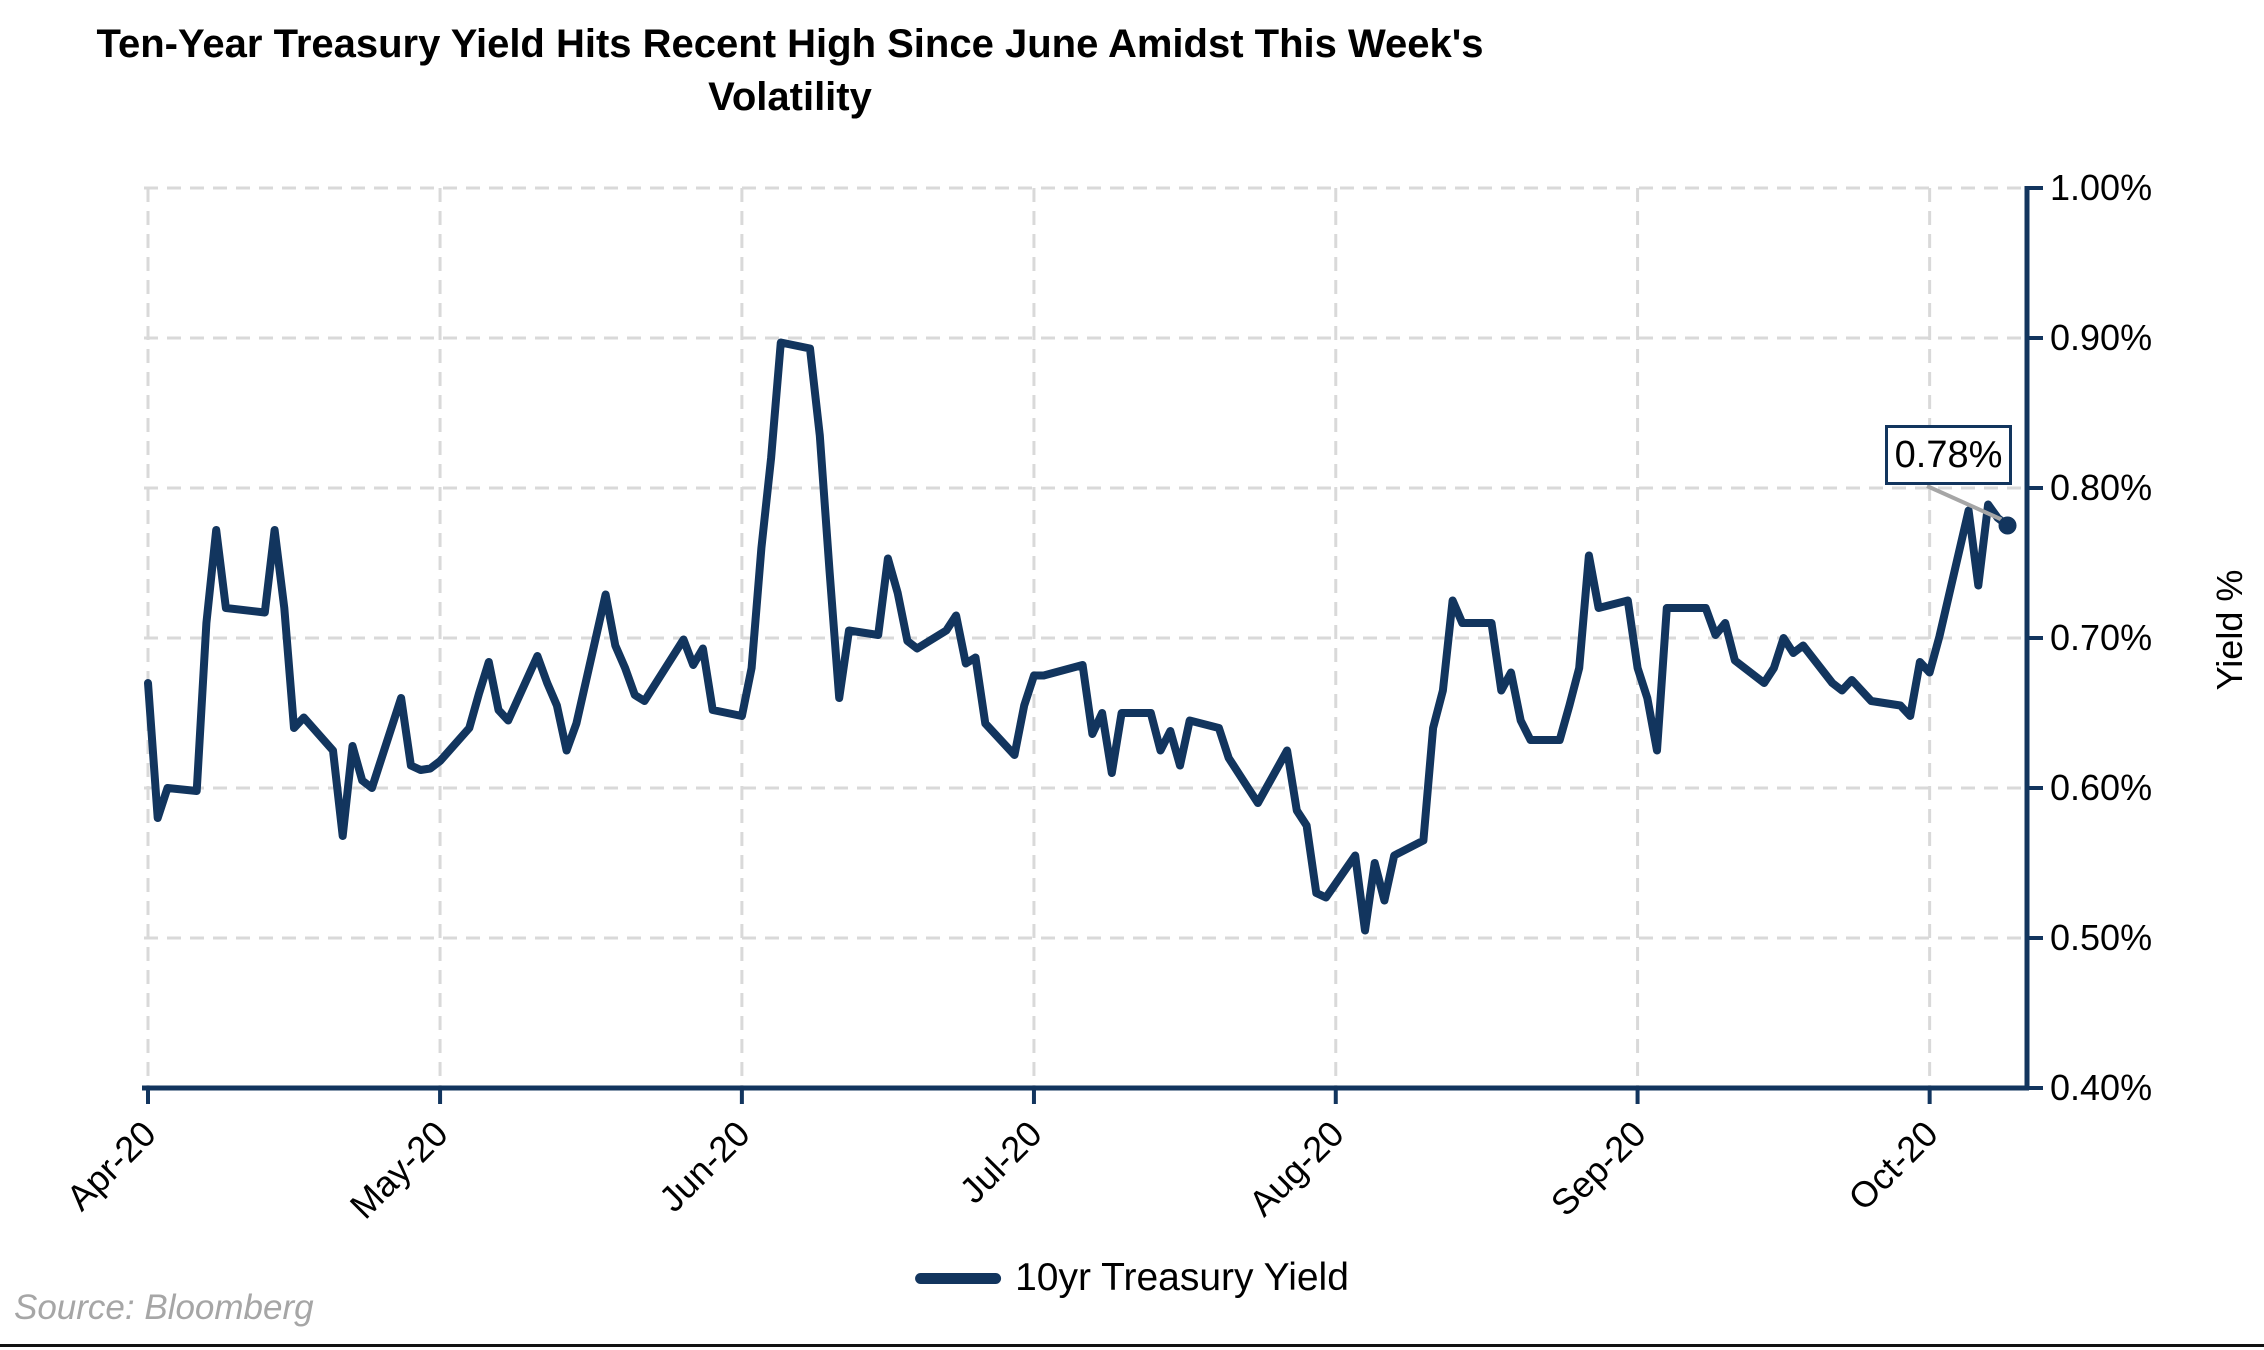 The height and width of the screenshot is (1350, 2264). Describe the element at coordinates (164, 1307) in the screenshot. I see `source-credit: Source: Bloomberg` at that location.